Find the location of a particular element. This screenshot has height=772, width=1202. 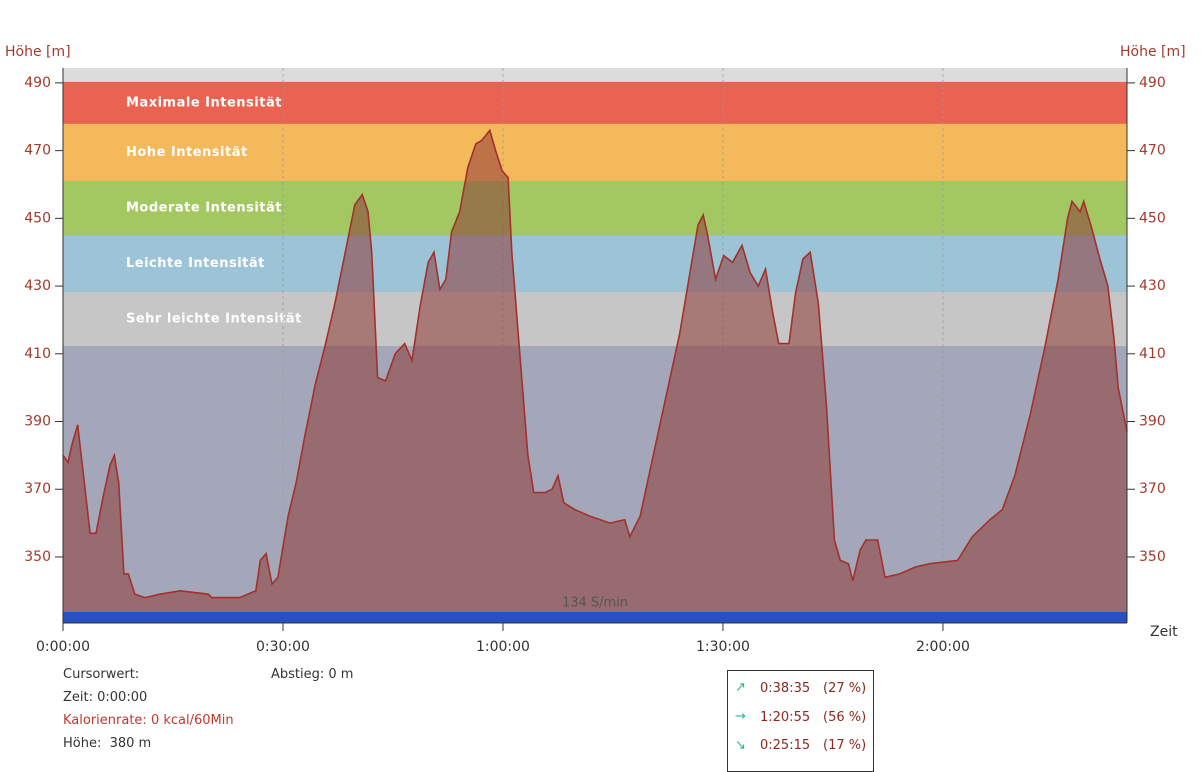

y-tick-label: 450 is located at coordinates (37, 218).